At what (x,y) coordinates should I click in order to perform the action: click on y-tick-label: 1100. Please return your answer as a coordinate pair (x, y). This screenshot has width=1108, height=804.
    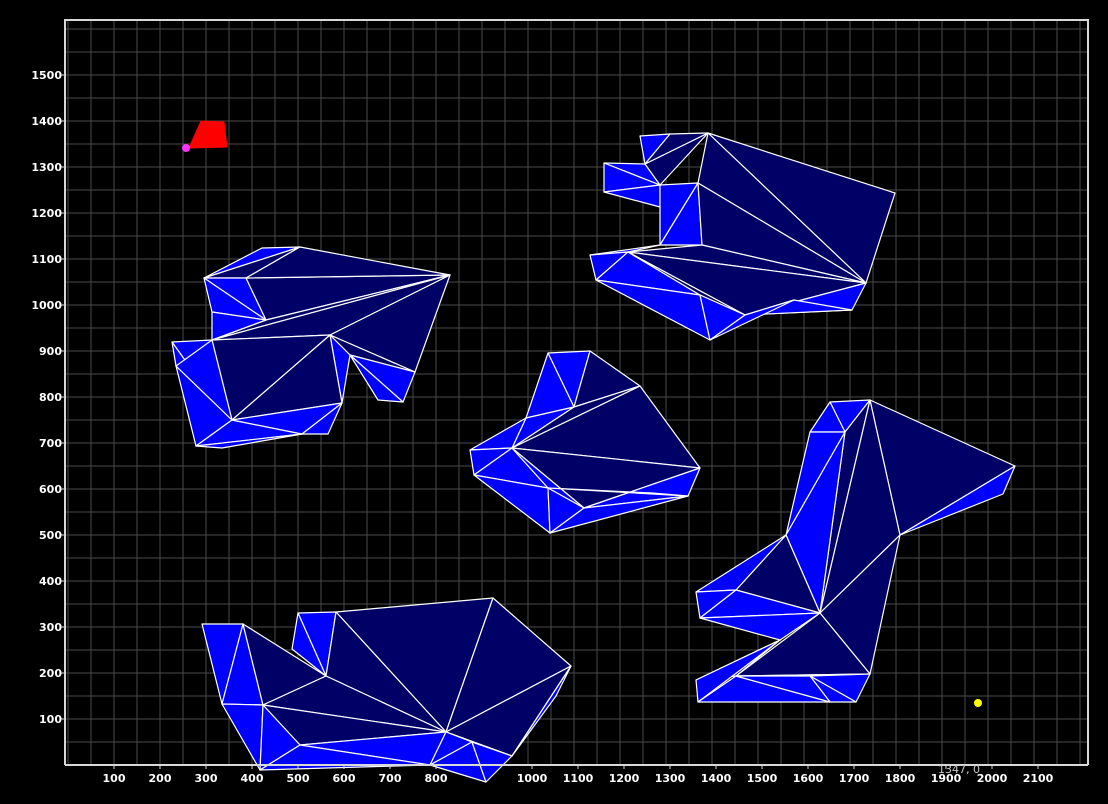
    Looking at the image, I should click on (46, 259).